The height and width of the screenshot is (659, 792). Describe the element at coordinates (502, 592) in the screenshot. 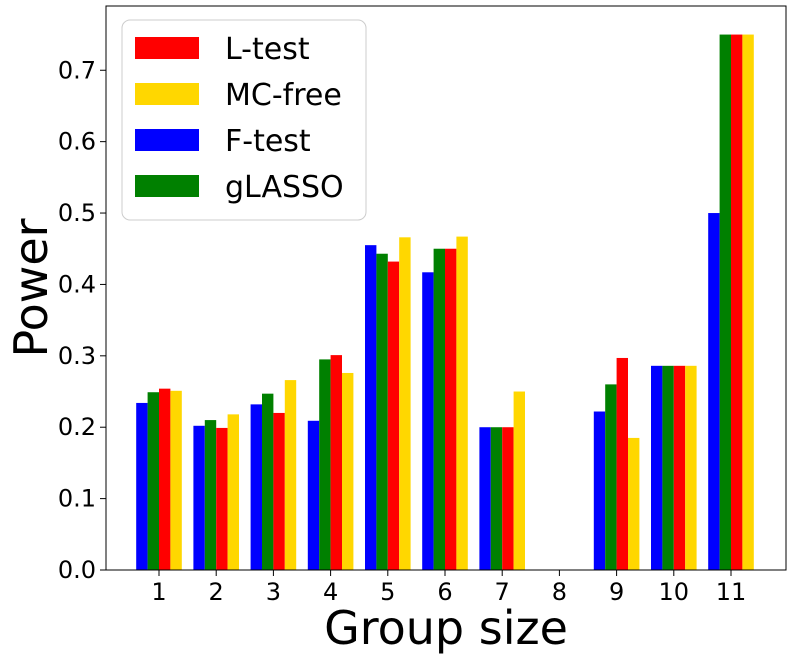

I see `x-tick-label: 7` at that location.